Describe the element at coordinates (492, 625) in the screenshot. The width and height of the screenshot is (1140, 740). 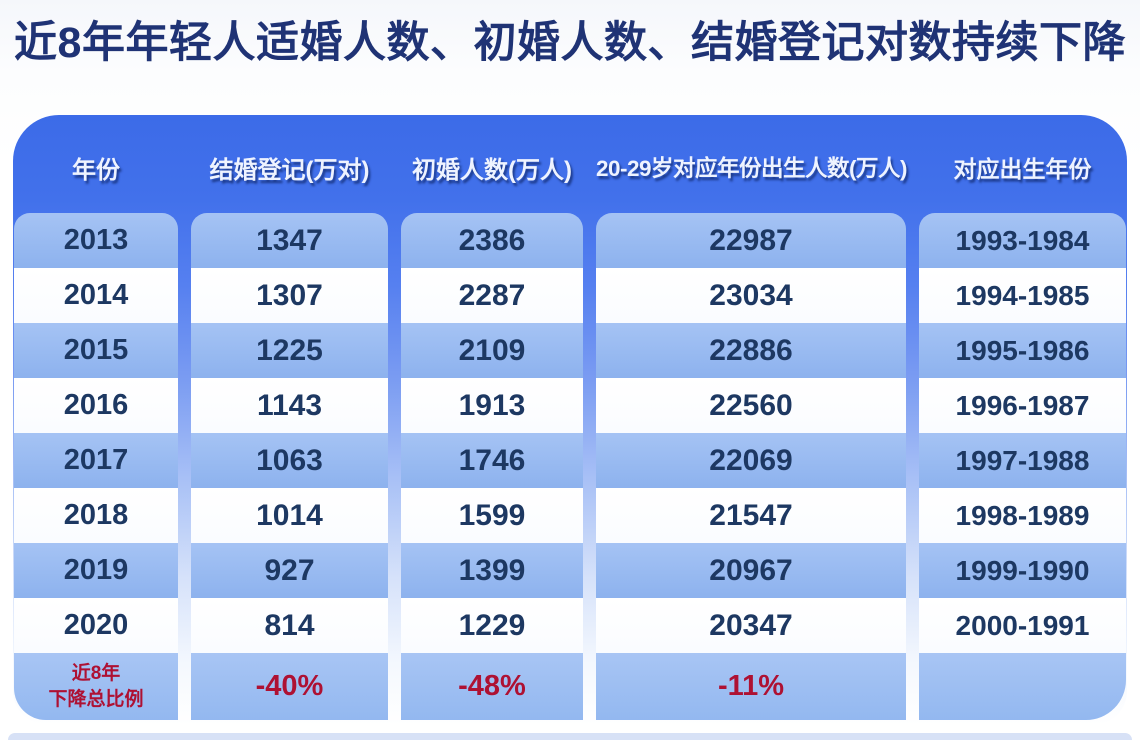
I see `table-cell: 1229` at that location.